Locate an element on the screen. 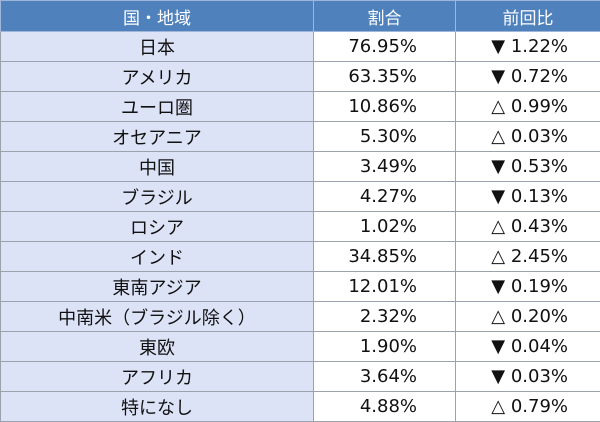 The width and height of the screenshot is (600, 422). change-cell: ▼ 0.53% is located at coordinates (528, 167).